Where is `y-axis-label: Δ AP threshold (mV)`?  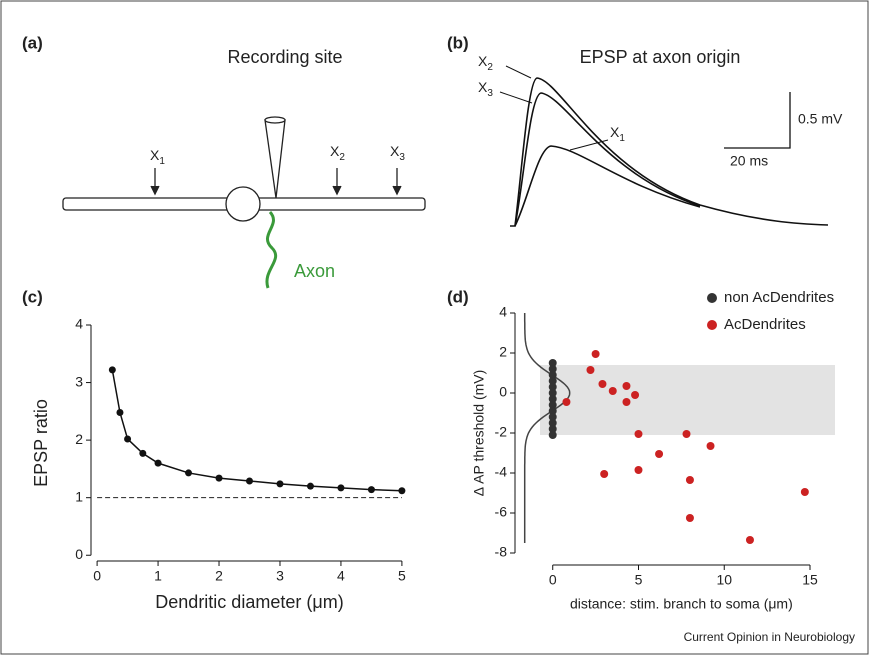
y-axis-label: Δ AP threshold (mV) is located at coordinates (479, 433).